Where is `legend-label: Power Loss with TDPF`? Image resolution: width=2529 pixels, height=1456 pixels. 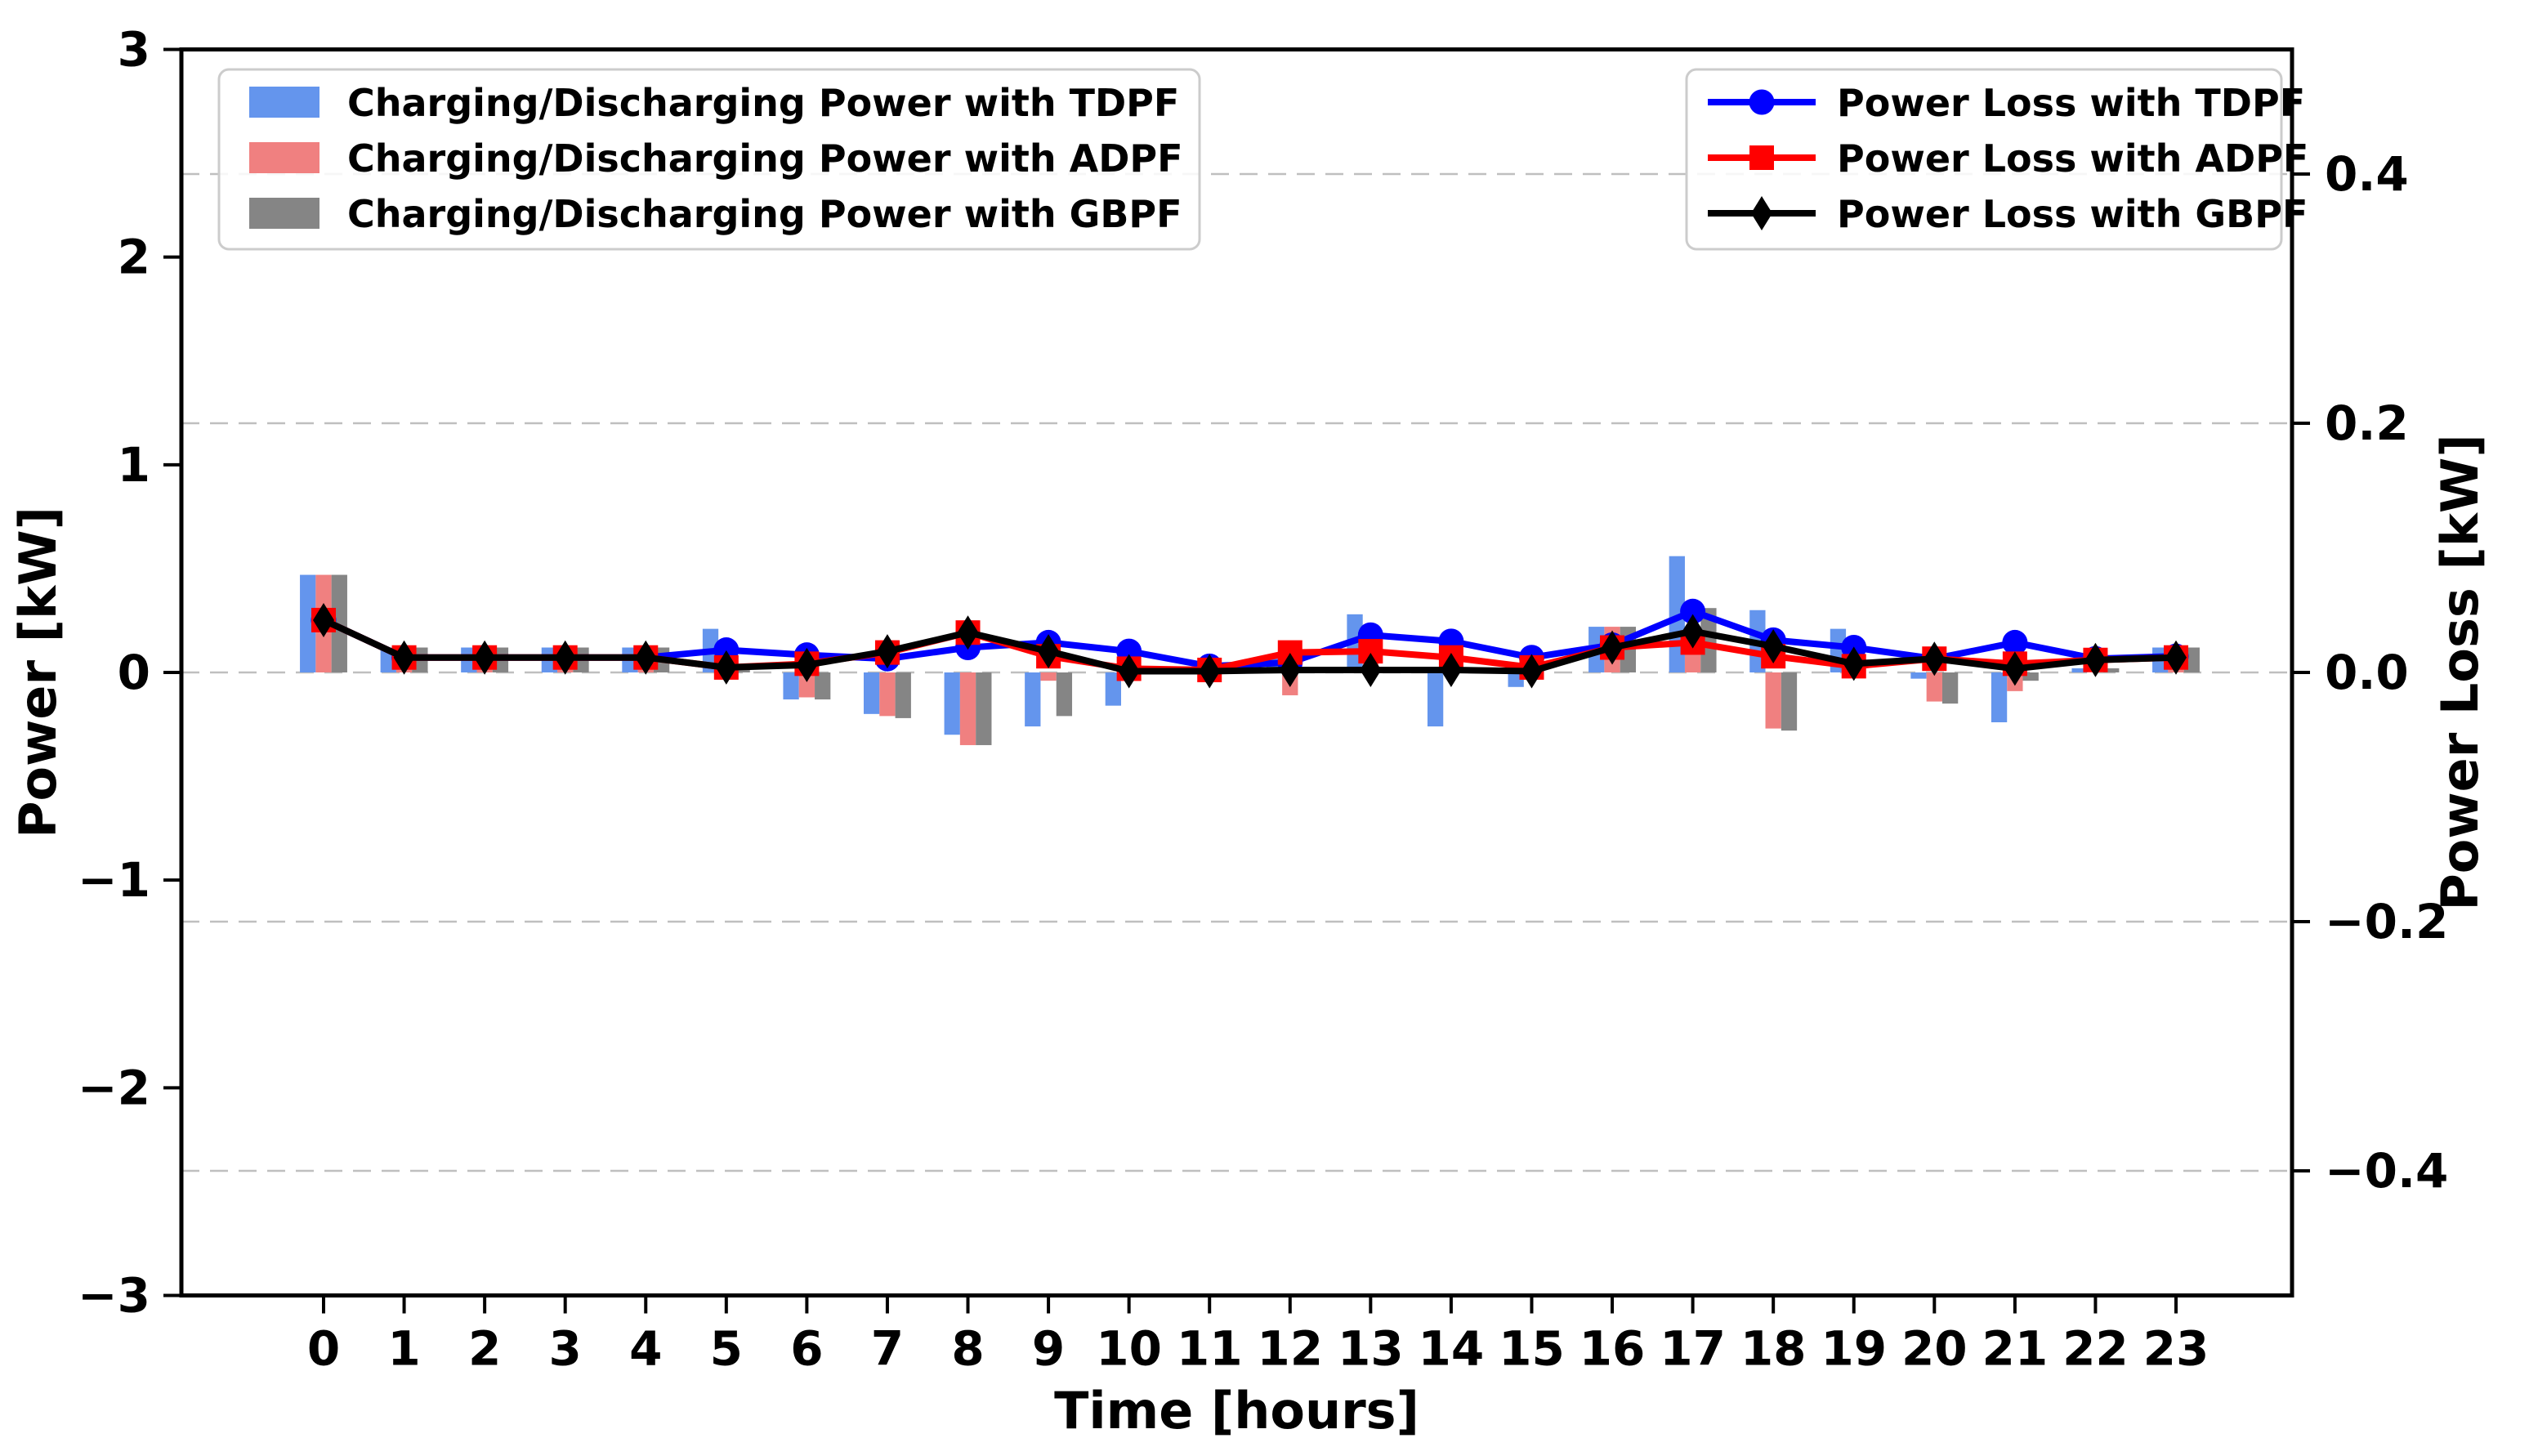
legend-label: Power Loss with TDPF is located at coordinates (2071, 103).